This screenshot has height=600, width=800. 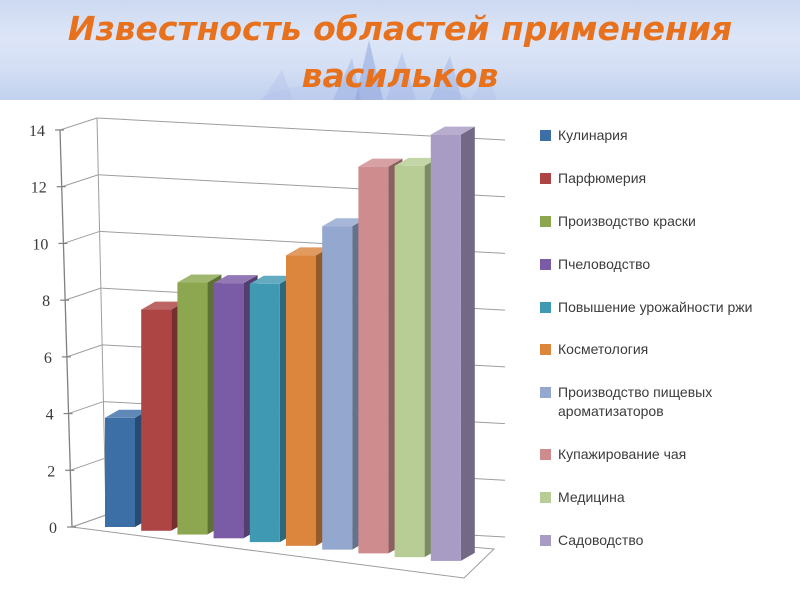 What do you see at coordinates (627, 220) in the screenshot?
I see `legend-label-2: Производство краски` at bounding box center [627, 220].